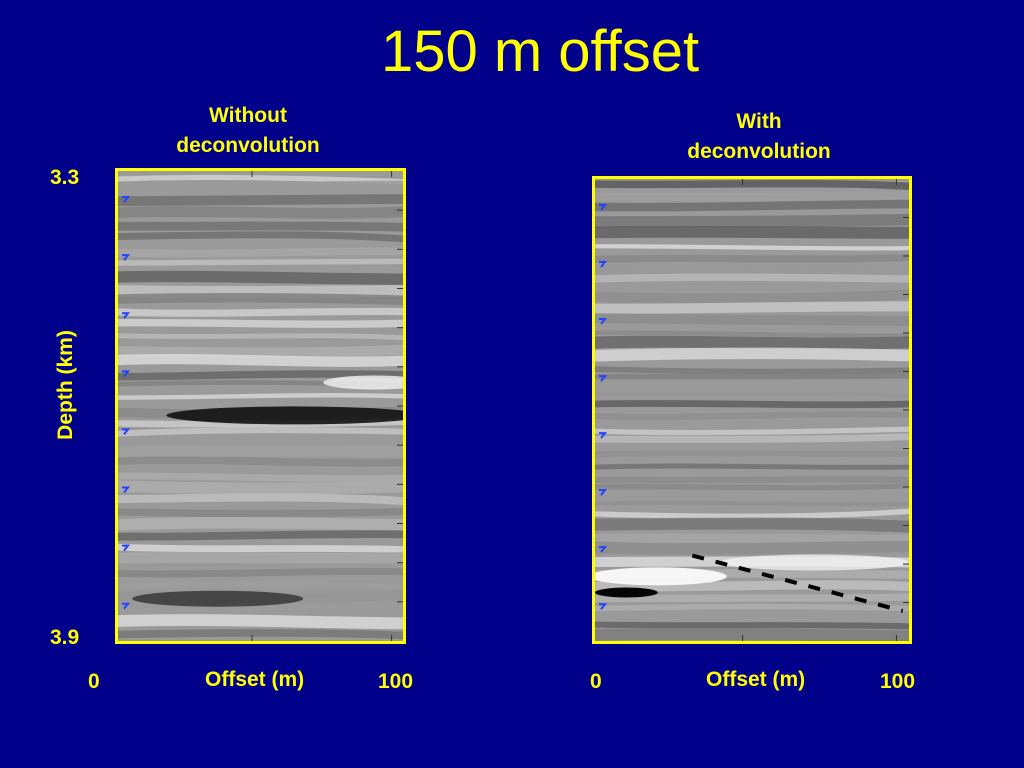 The width and height of the screenshot is (1024, 768). Describe the element at coordinates (248, 145) in the screenshot. I see `left-panel-title-line2: deconvolution` at that location.